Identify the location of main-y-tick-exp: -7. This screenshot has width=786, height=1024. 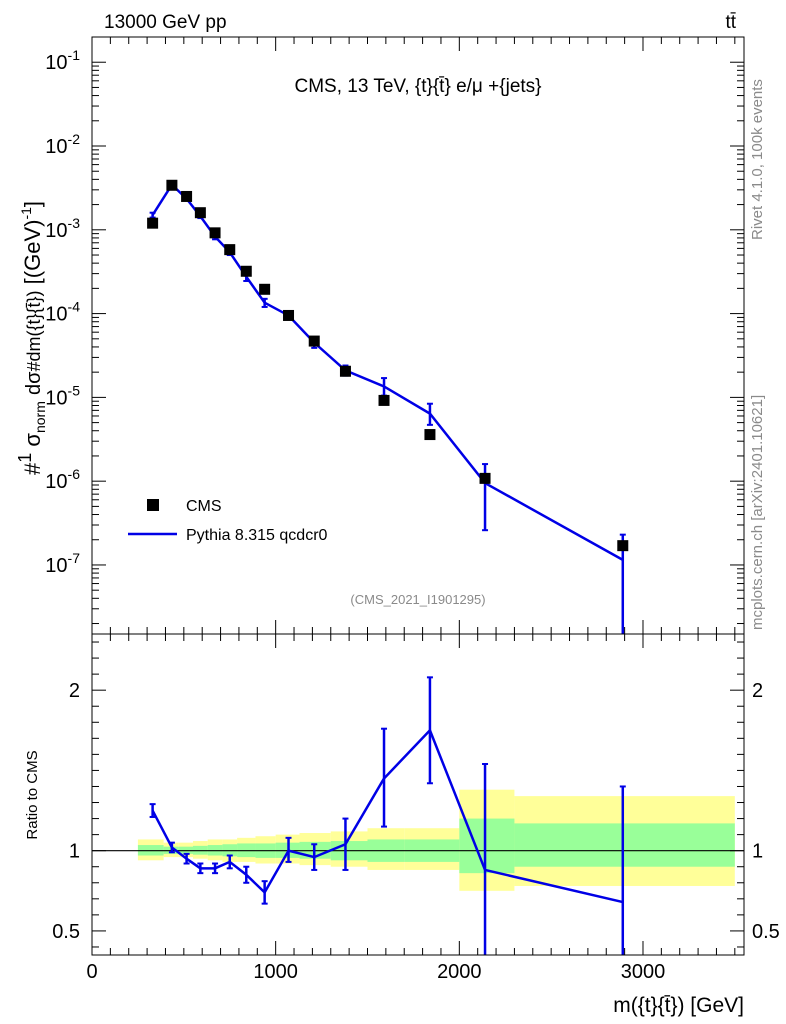
(74, 558).